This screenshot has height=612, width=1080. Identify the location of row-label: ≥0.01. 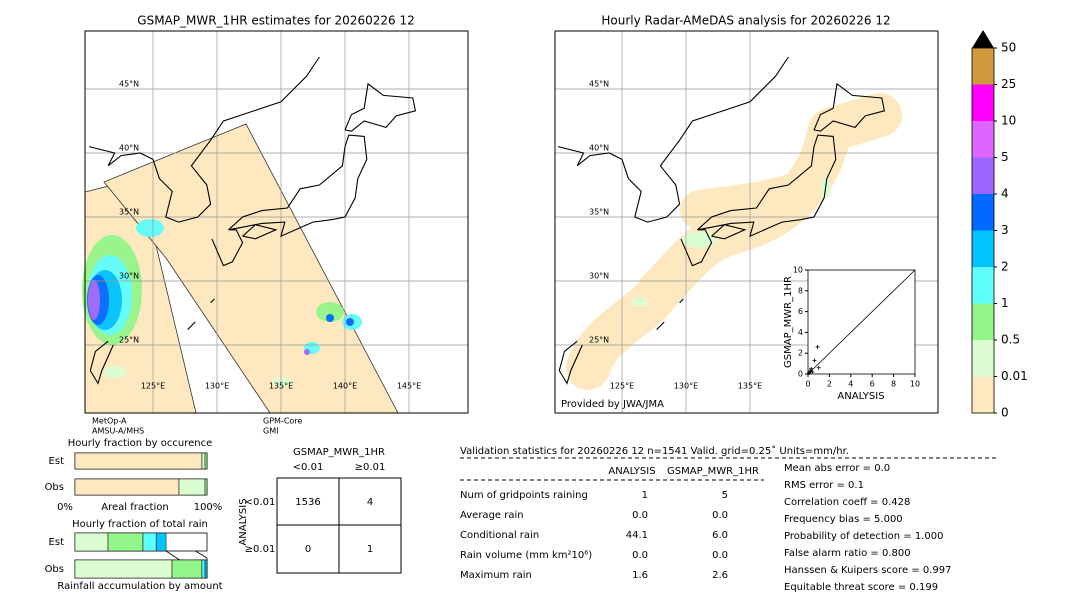
(260, 549).